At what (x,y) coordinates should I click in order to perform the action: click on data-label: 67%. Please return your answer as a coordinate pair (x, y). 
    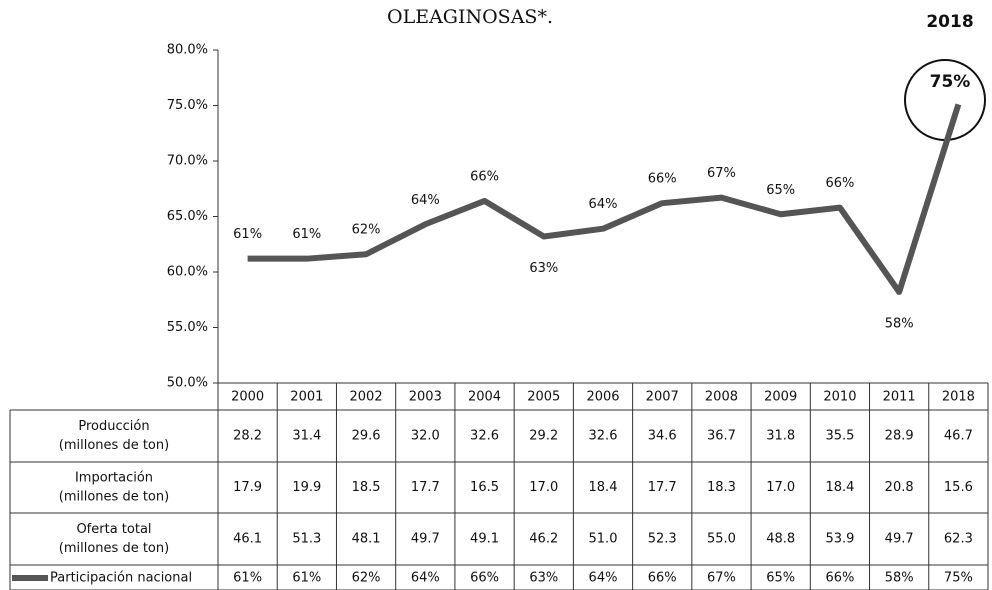
    Looking at the image, I should click on (721, 173).